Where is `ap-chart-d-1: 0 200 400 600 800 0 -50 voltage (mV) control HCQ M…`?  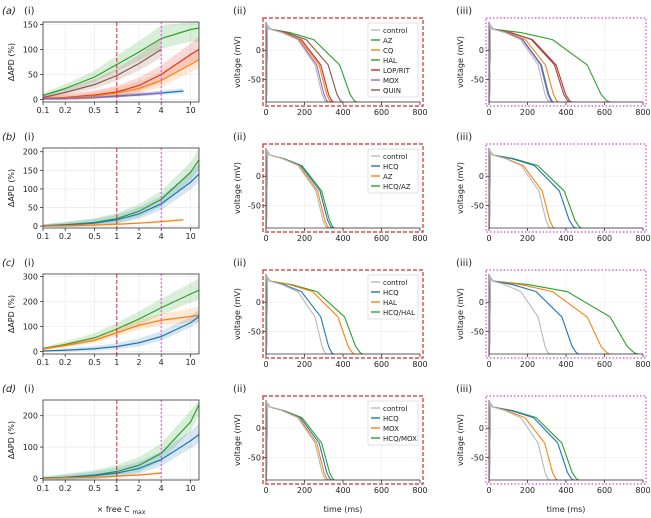 ap-chart-d-1: 0 200 400 600 800 0 -50 voltage (mV) control HCQ M… is located at coordinates (330, 445).